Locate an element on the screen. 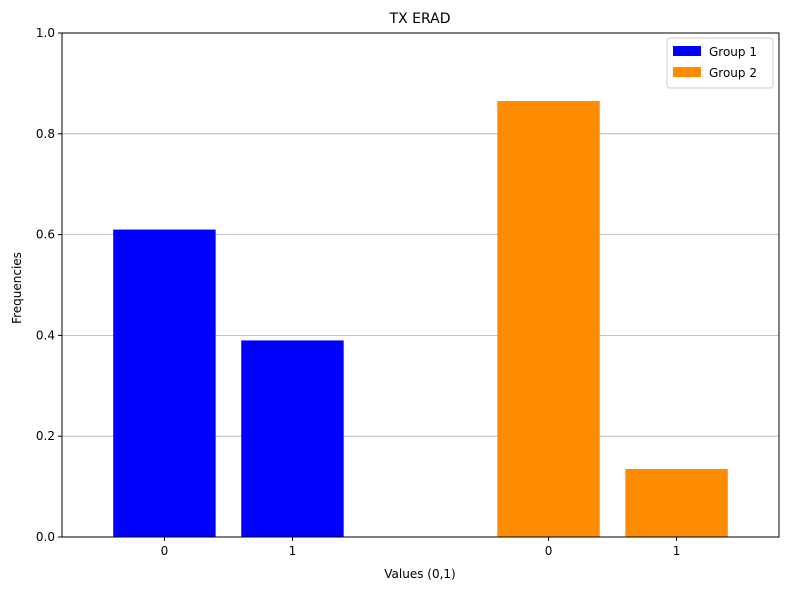  legend-label: Group 2 is located at coordinates (733, 73).